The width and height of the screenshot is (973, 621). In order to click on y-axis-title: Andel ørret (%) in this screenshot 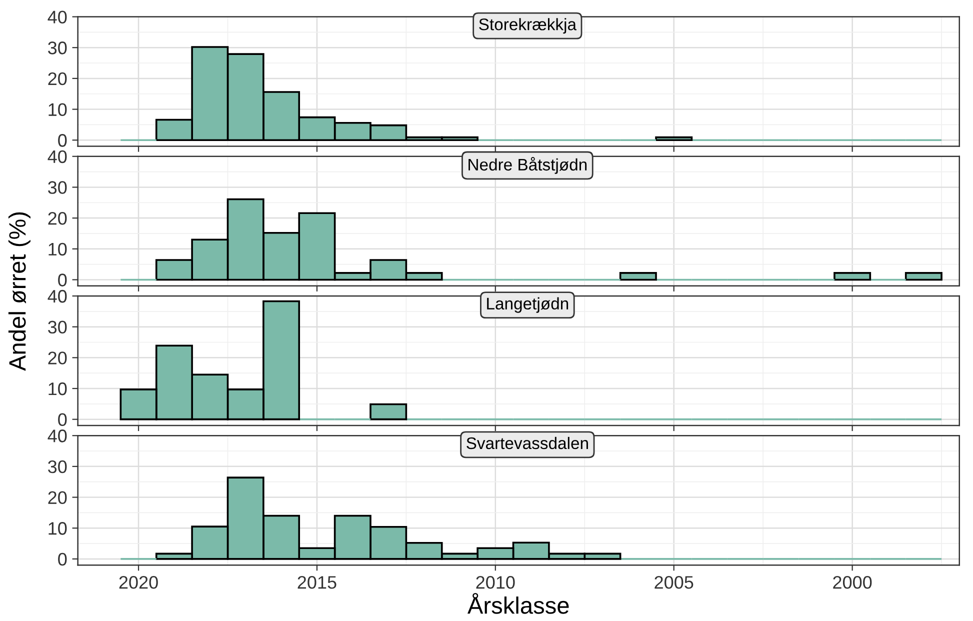, I will do `click(19, 291)`.